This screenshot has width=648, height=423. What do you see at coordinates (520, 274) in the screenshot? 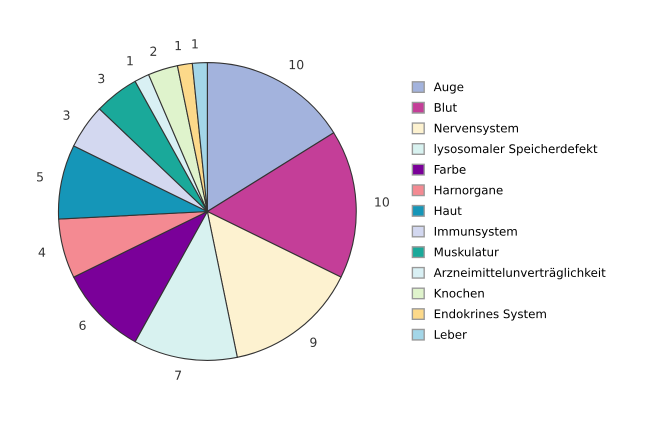
I see `legend-label: Arzneimittelunverträglichkeit` at bounding box center [520, 274].